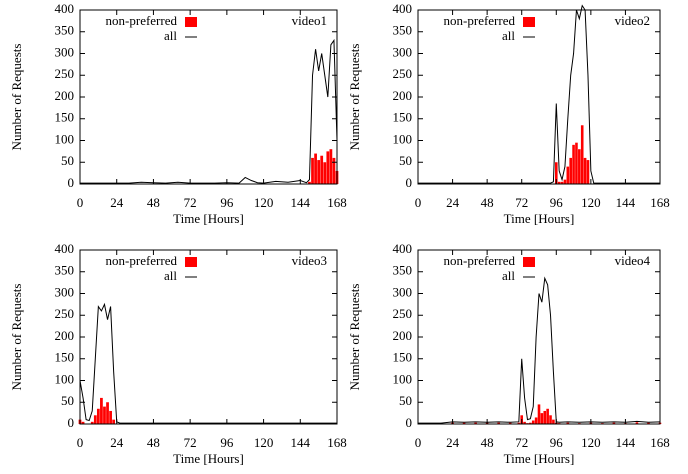  What do you see at coordinates (309, 260) in the screenshot?
I see `panel-title: video3` at bounding box center [309, 260].